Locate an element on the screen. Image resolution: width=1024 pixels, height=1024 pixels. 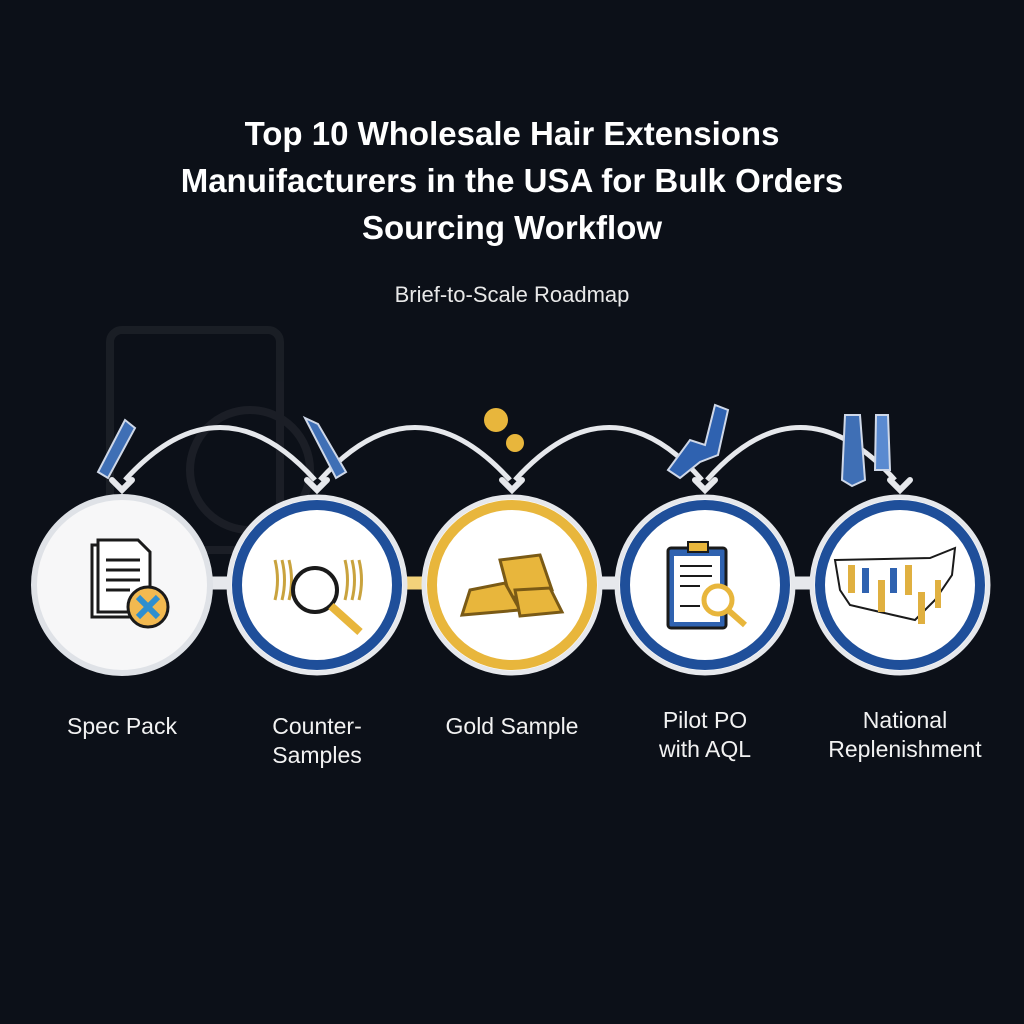
hair-bundle-icon is located at coordinates (494, 445).